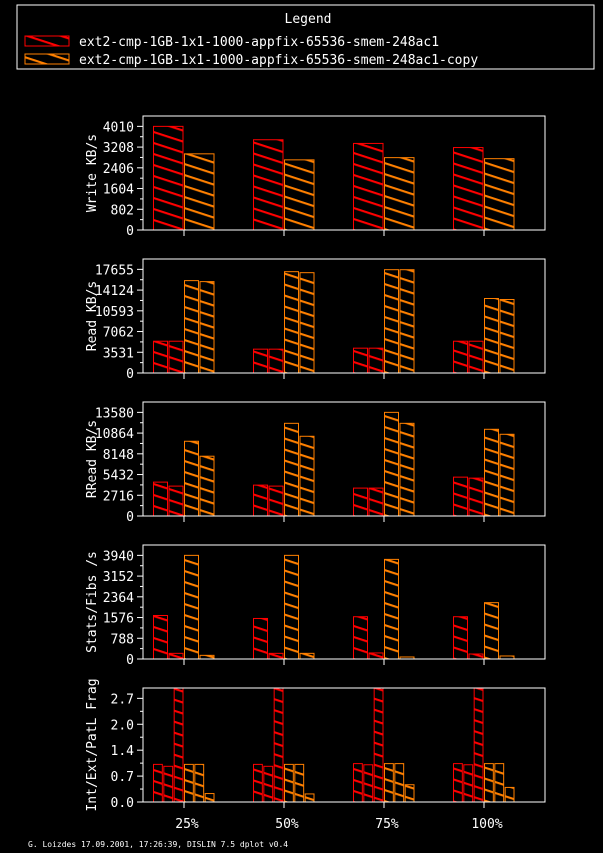 This screenshot has width=603, height=853. What do you see at coordinates (92, 316) in the screenshot?
I see `y-axis-label: Read KB/s` at bounding box center [92, 316].